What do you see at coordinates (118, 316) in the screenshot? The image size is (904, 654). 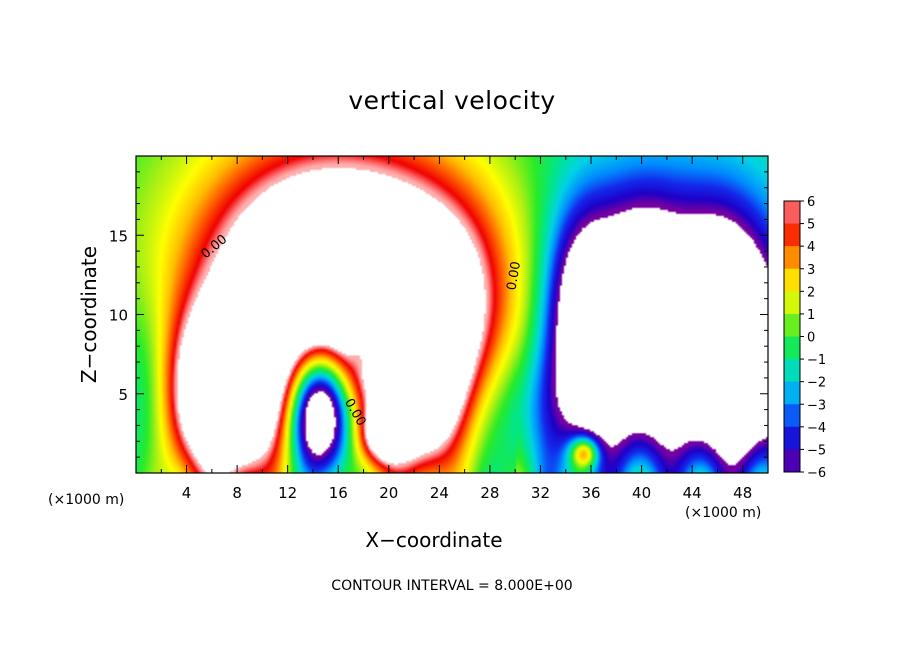 I see `y-tick-label: 10` at bounding box center [118, 316].